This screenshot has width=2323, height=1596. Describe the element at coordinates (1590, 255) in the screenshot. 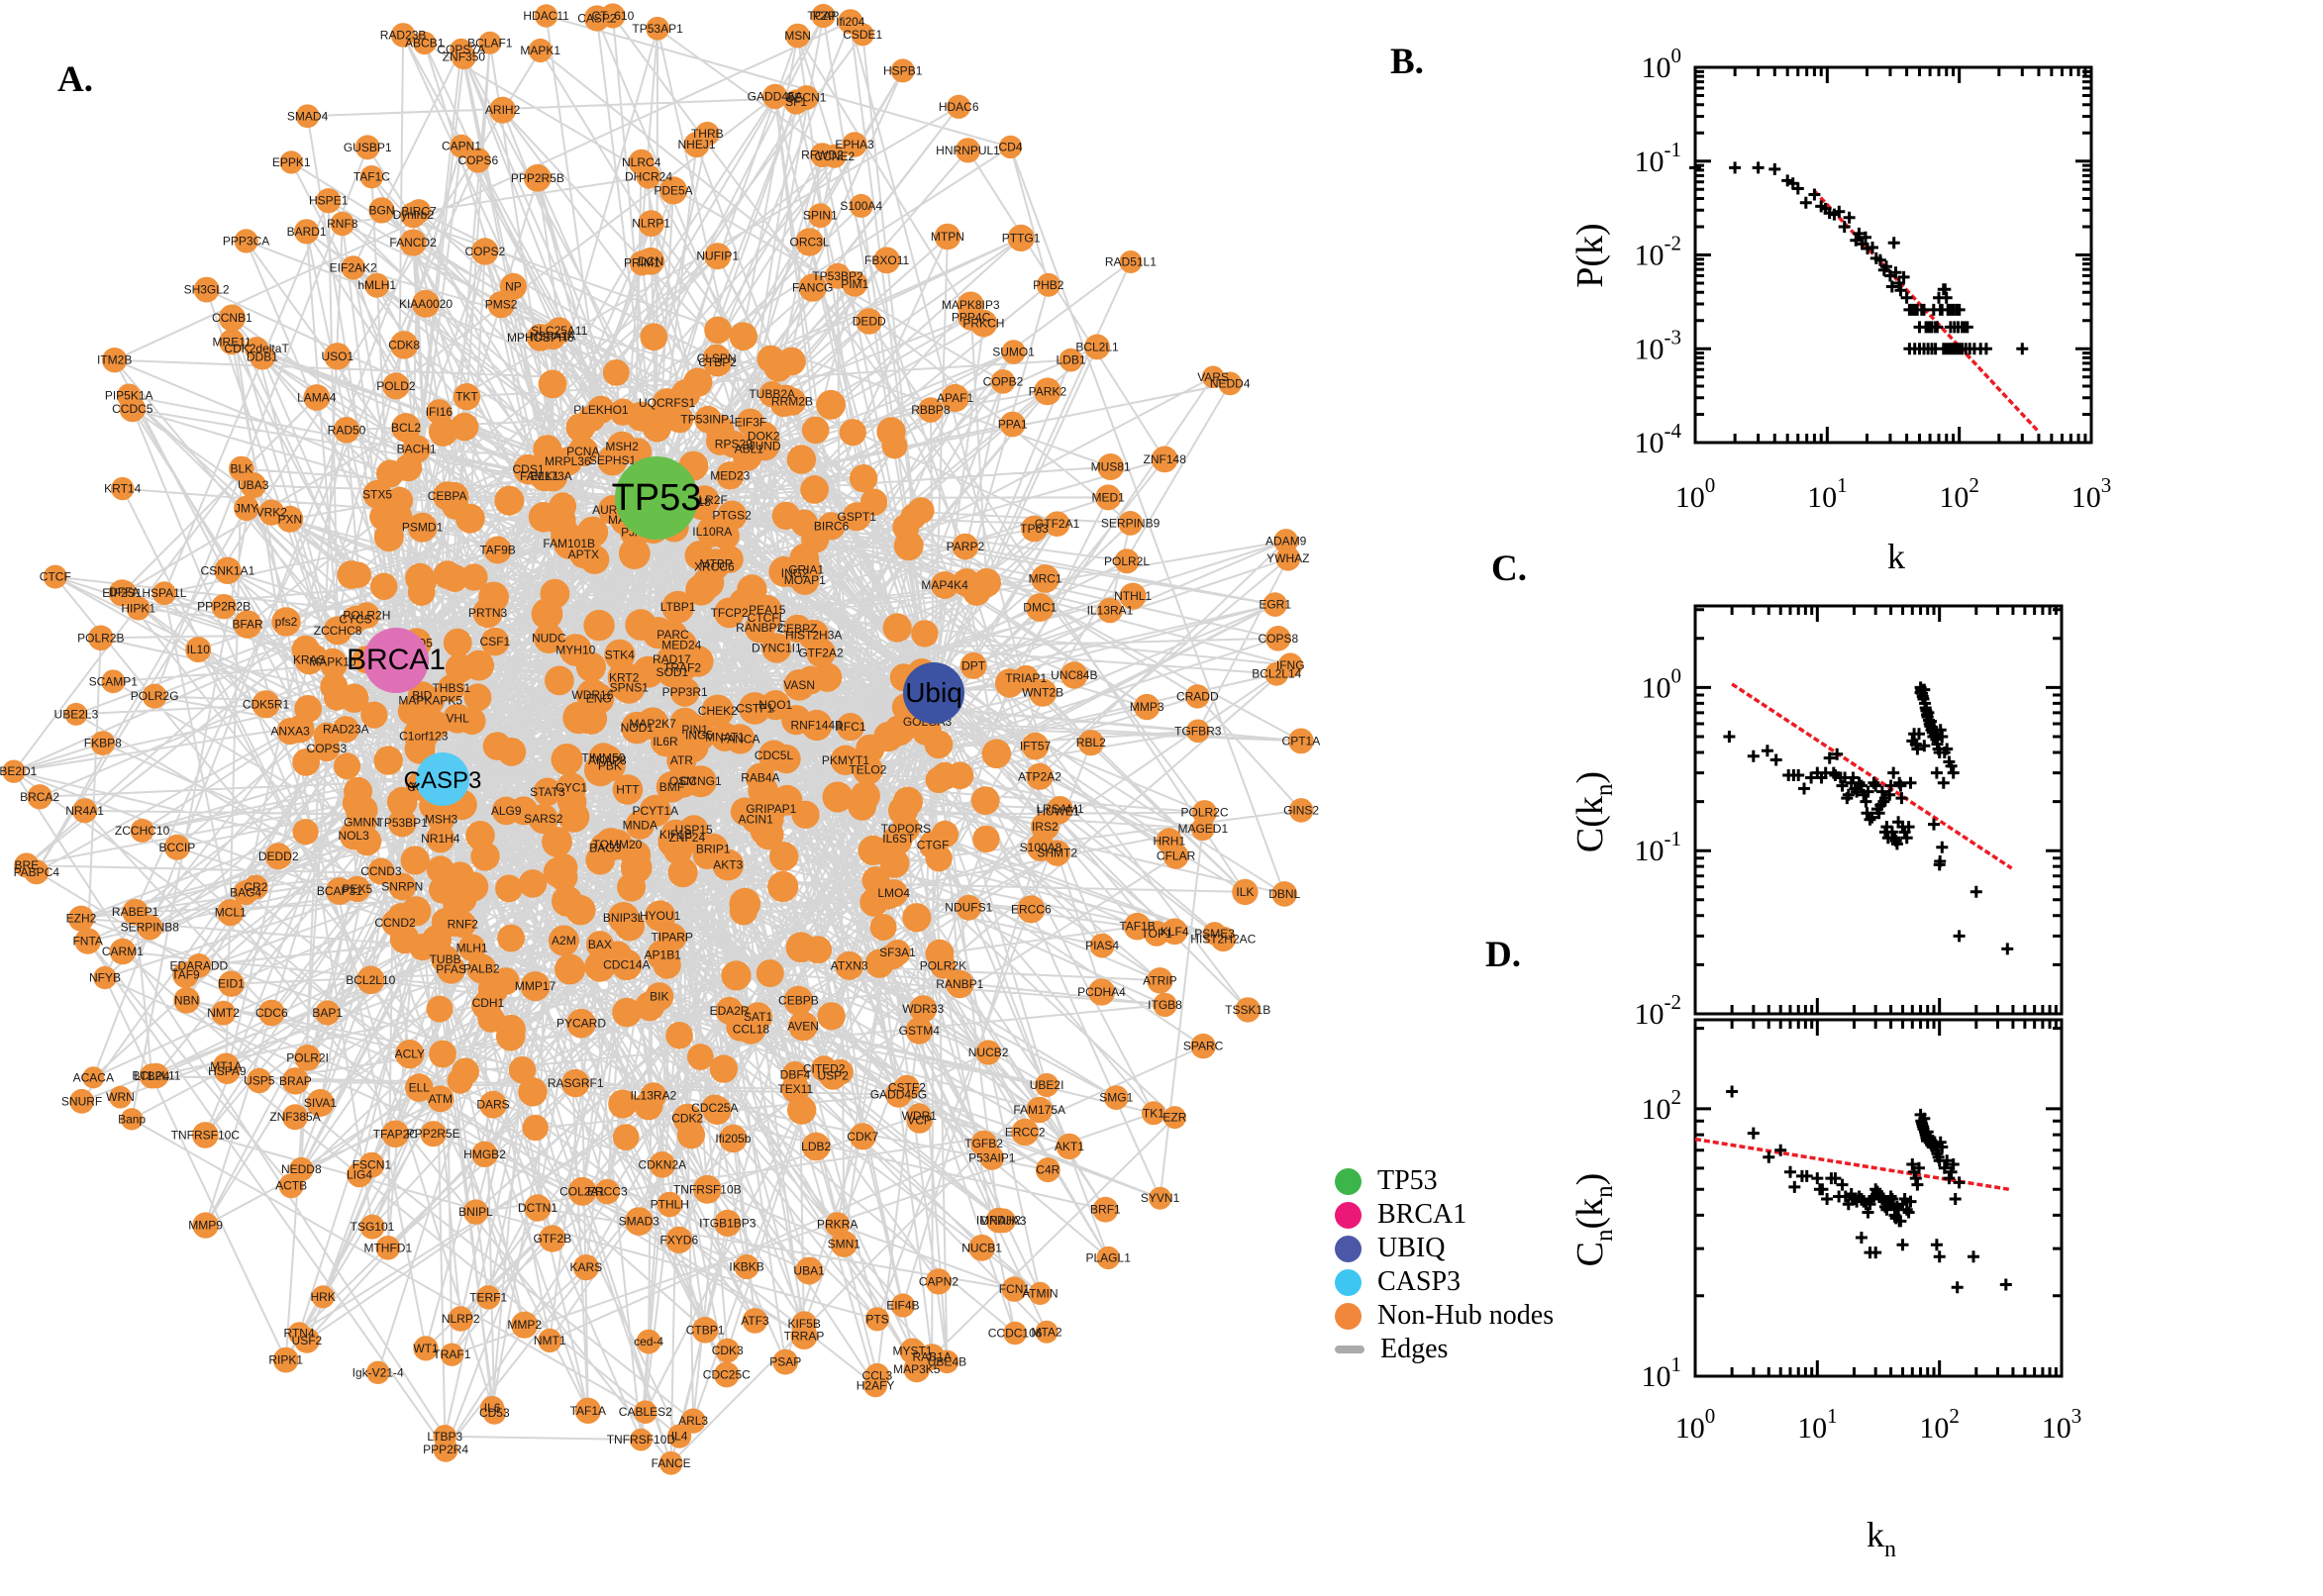

I see `axis-label: P(k)` at that location.